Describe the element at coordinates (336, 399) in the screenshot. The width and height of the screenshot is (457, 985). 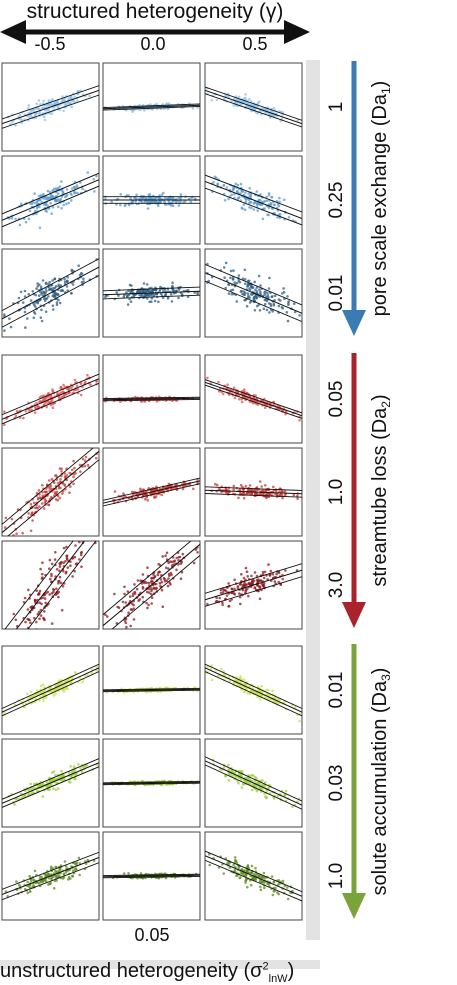
I see `row-label-1-0: 0.05` at that location.